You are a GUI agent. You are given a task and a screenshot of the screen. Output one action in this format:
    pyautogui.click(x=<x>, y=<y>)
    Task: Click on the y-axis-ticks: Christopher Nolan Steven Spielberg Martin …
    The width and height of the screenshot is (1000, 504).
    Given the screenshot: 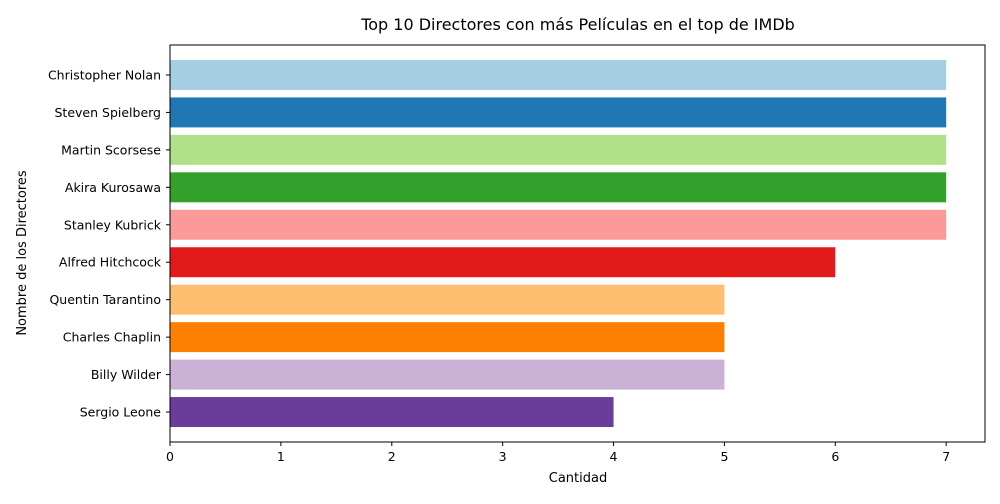 What is the action you would take?
    pyautogui.click(x=109, y=243)
    